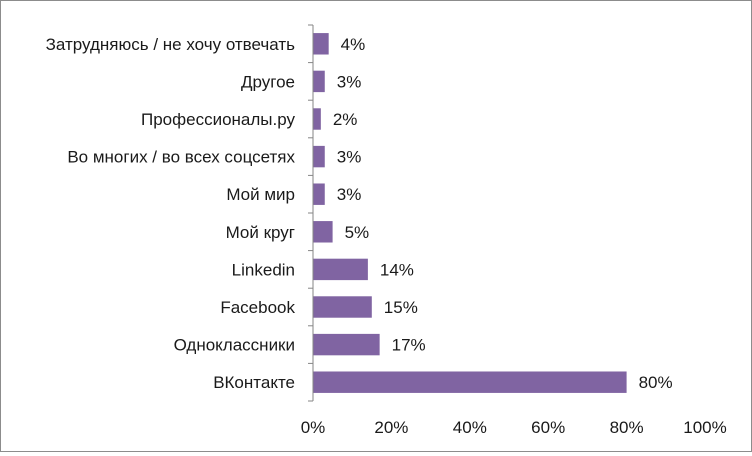 The width and height of the screenshot is (752, 456). Describe the element at coordinates (627, 427) in the screenshot. I see `x-tick-label: 80%` at that location.